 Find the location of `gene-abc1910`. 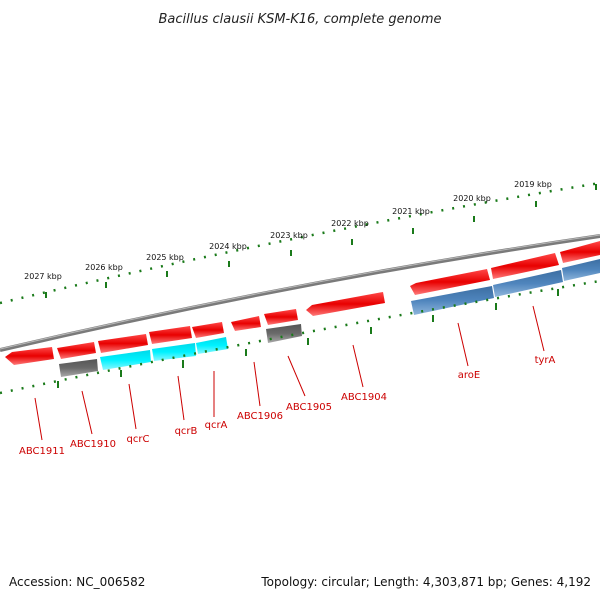

gene-abc1910 is located at coordinates (76, 350).